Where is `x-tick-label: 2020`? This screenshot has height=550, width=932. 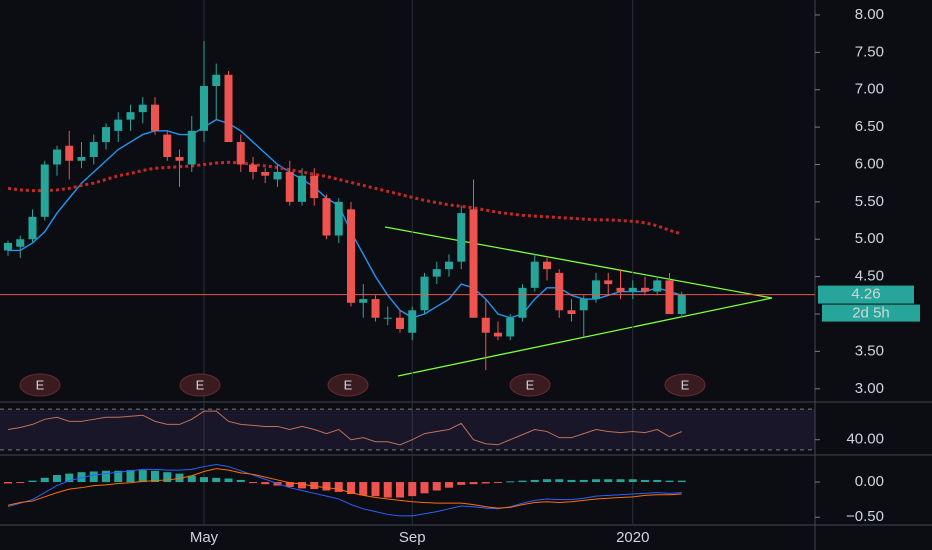
x-tick-label: 2020 is located at coordinates (632, 537).